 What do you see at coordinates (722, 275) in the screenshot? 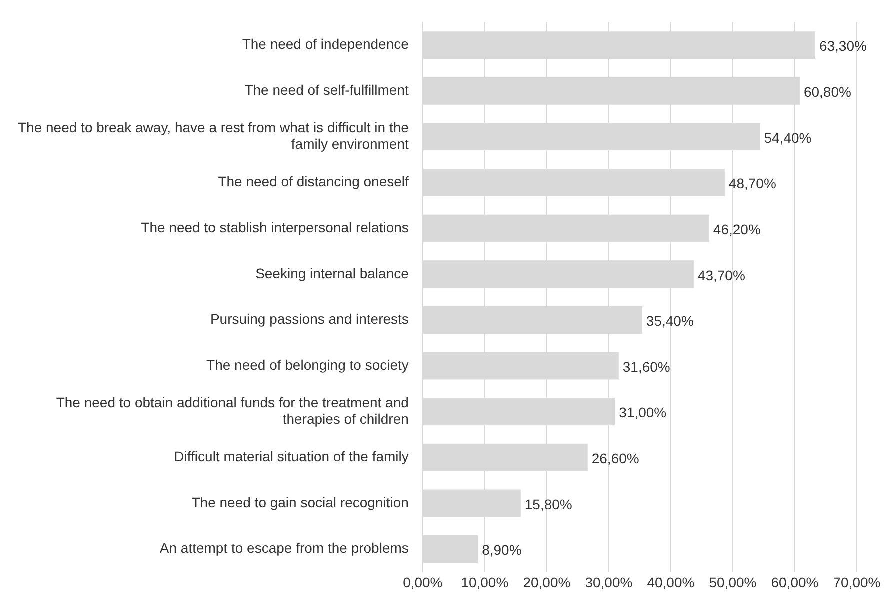
I see `data-label: 43,70%` at bounding box center [722, 275].